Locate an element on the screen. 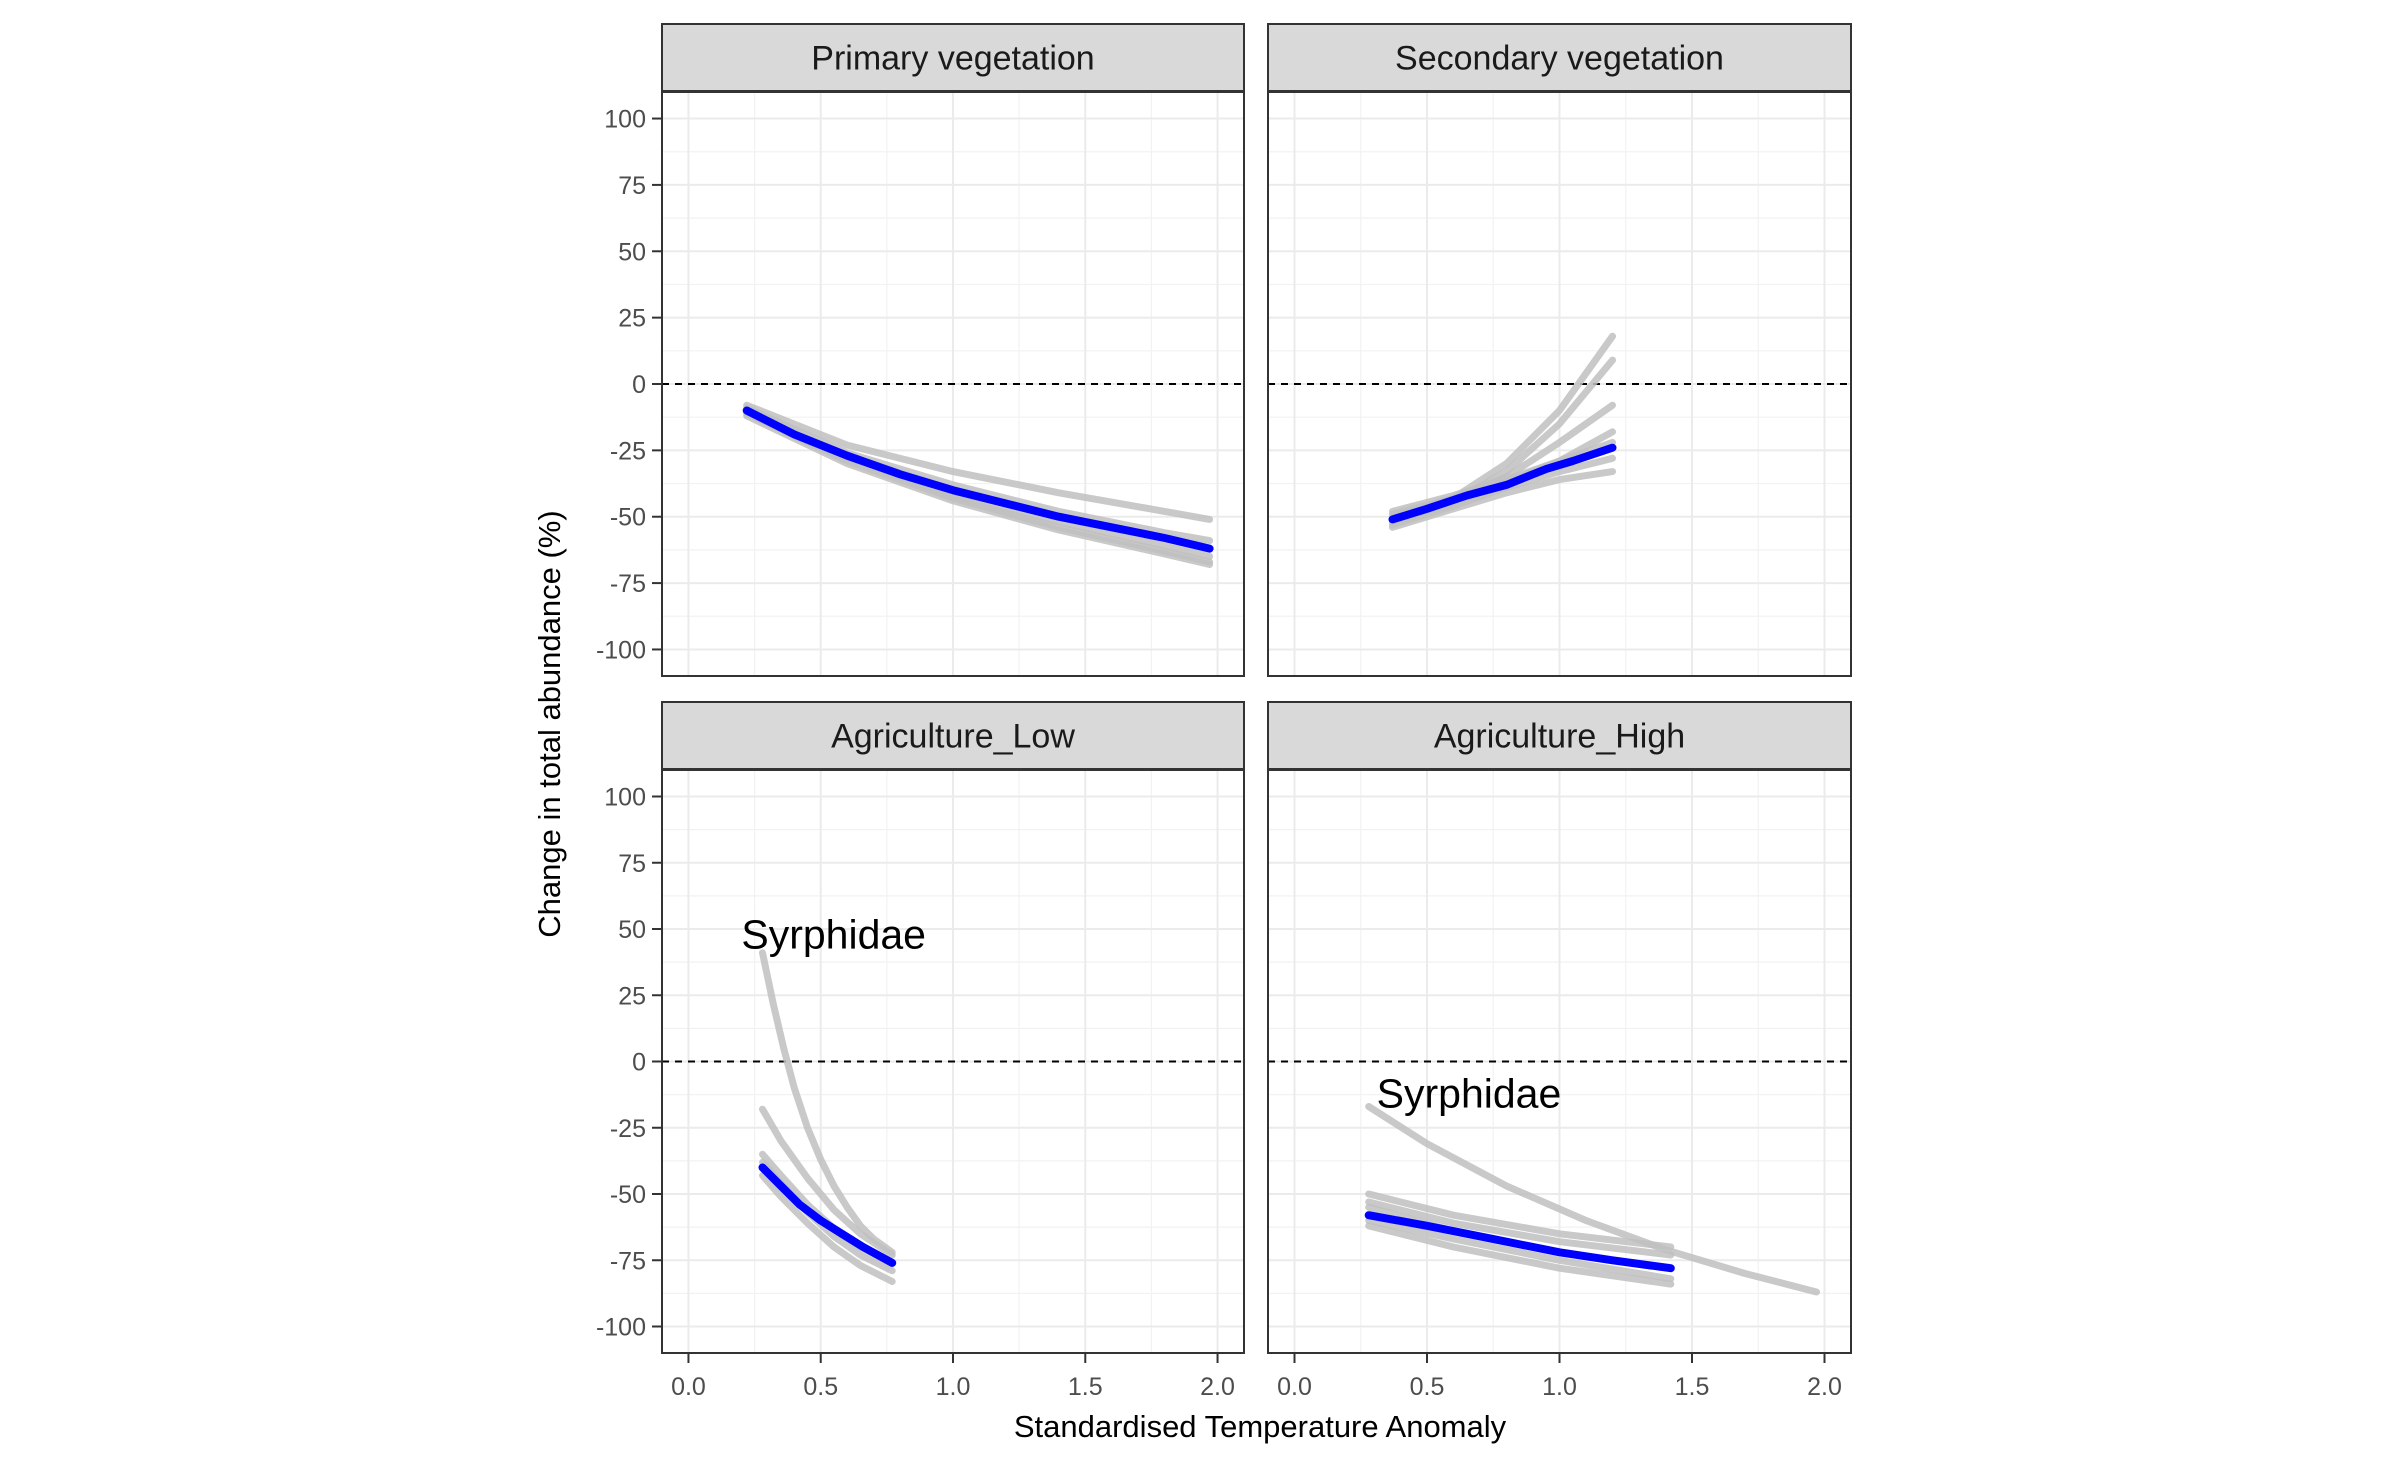  strip-label: Agriculture_Low is located at coordinates (953, 737).